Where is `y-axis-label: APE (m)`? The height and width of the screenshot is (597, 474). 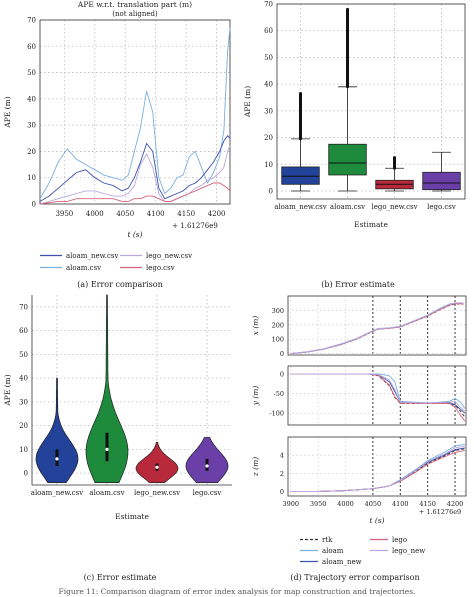 y-axis-label: APE (m) is located at coordinates (7, 112).